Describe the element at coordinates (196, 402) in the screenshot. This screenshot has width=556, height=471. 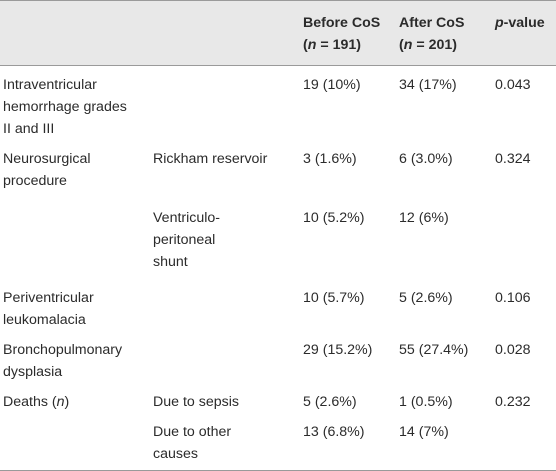
I see `row-sublabel: Due to sepsis` at that location.